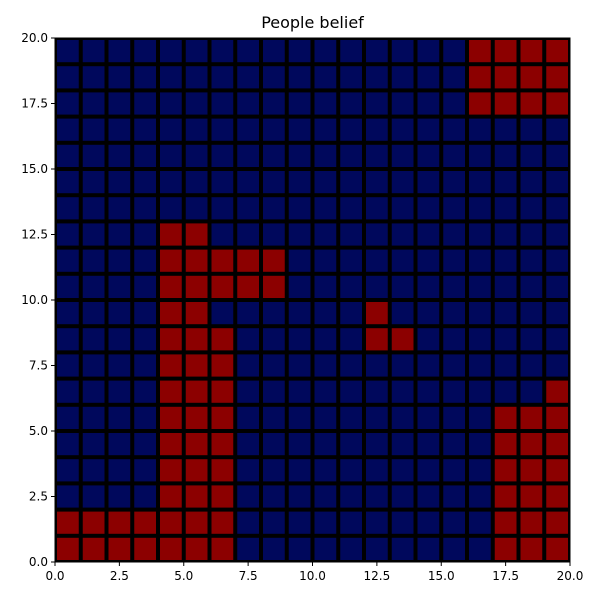 Image resolution: width=600 pixels, height=600 pixels. What do you see at coordinates (183, 576) in the screenshot?
I see `x-tick-label: 5.0` at bounding box center [183, 576].